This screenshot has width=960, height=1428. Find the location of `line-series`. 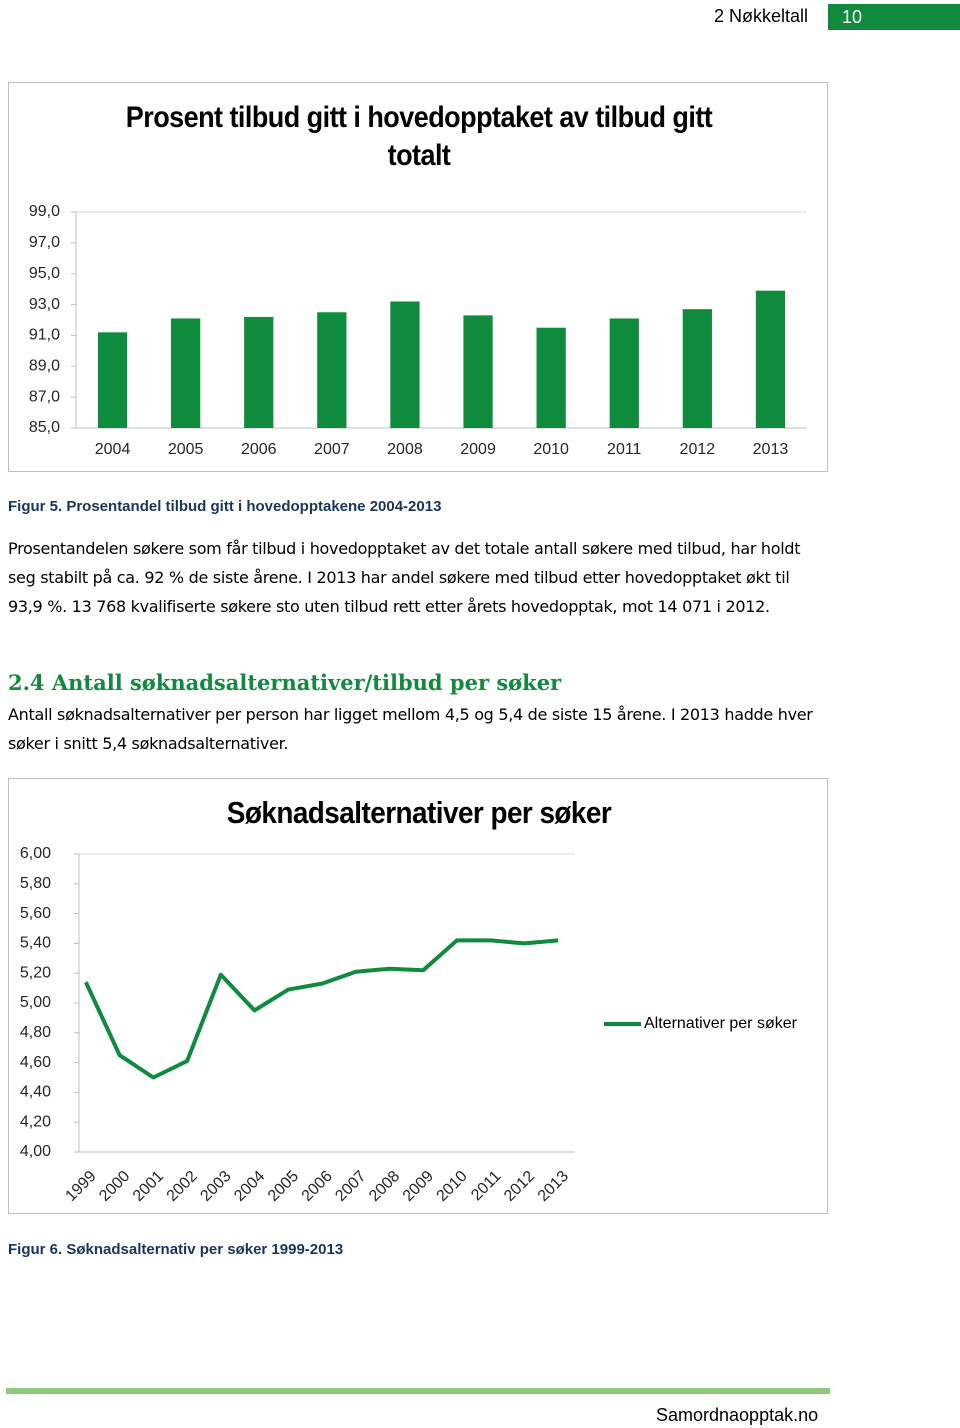

line-series is located at coordinates (321, 1009).